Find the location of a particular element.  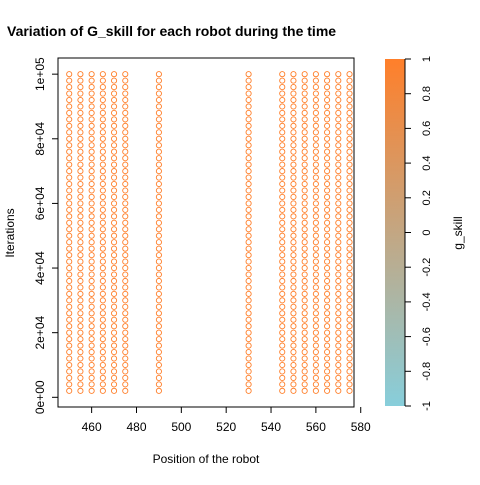

colorbar-axis: -1 -0.8 -0.6 -0.4 -0.2 0 0.2 0.4 0.6 0.8 1 is located at coordinates (418, 233).